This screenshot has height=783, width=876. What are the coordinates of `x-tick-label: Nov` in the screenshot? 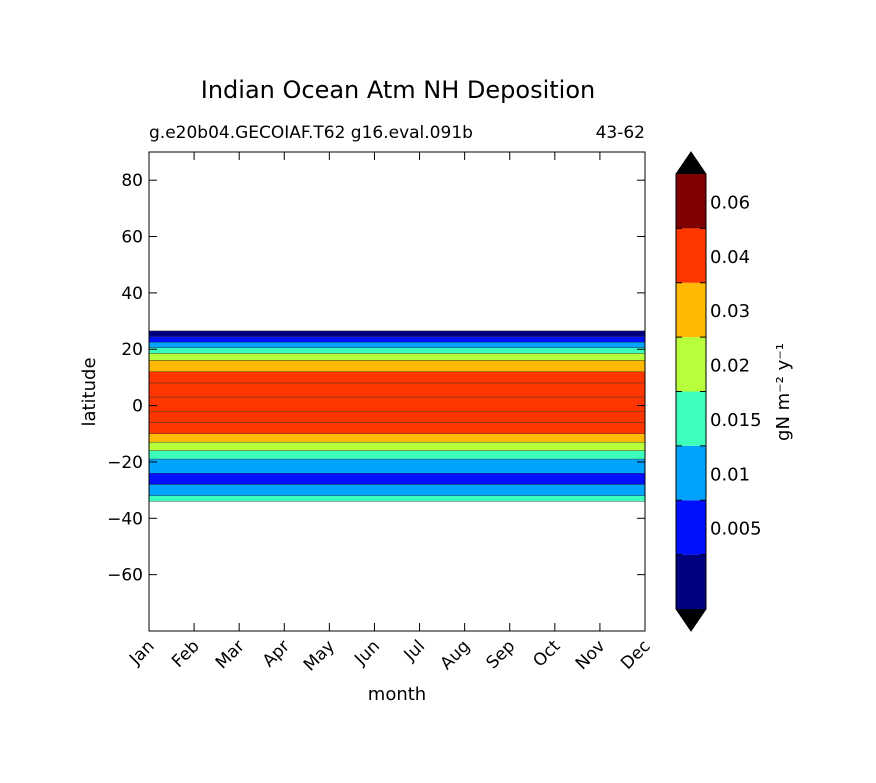 It's located at (591, 655).